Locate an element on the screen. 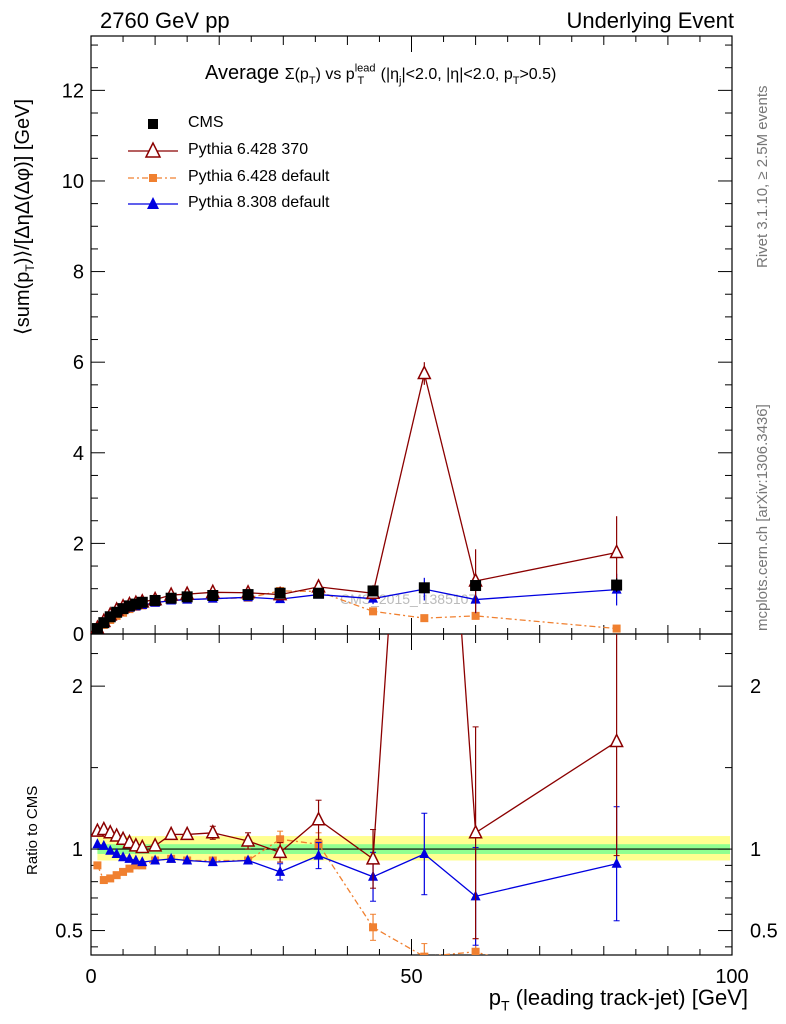  ratio-xlabel: pT (leading track-jet) [GeV] is located at coordinates (618, 999).